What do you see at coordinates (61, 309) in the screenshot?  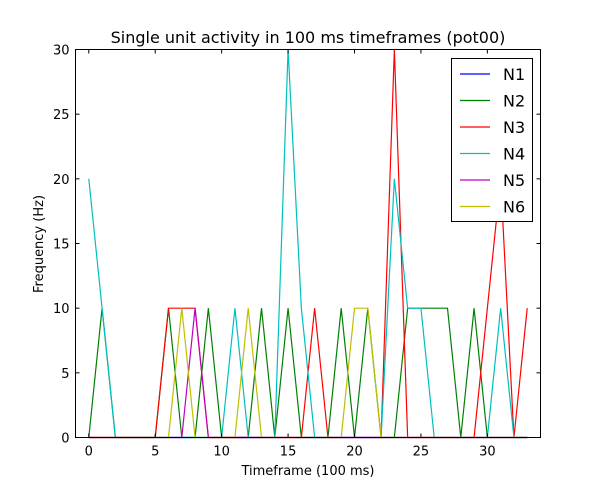 I see `y-tick-label: 10` at bounding box center [61, 309].